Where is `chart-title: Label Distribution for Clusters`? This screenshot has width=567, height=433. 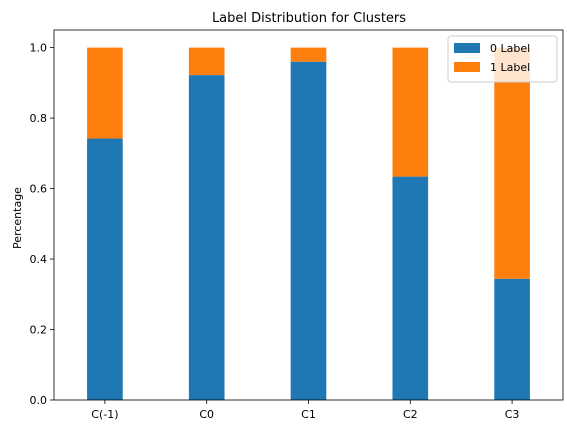
chart-title: Label Distribution for Clusters is located at coordinates (309, 18).